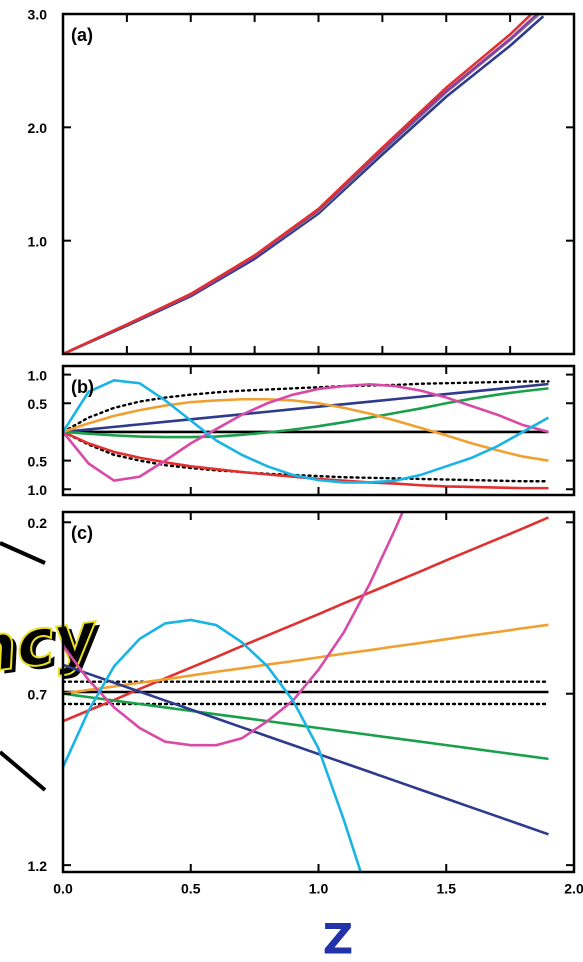 Image resolution: width=583 pixels, height=962 pixels. Describe the element at coordinates (447, 889) in the screenshot. I see `x-tick-label: 1.5` at that location.